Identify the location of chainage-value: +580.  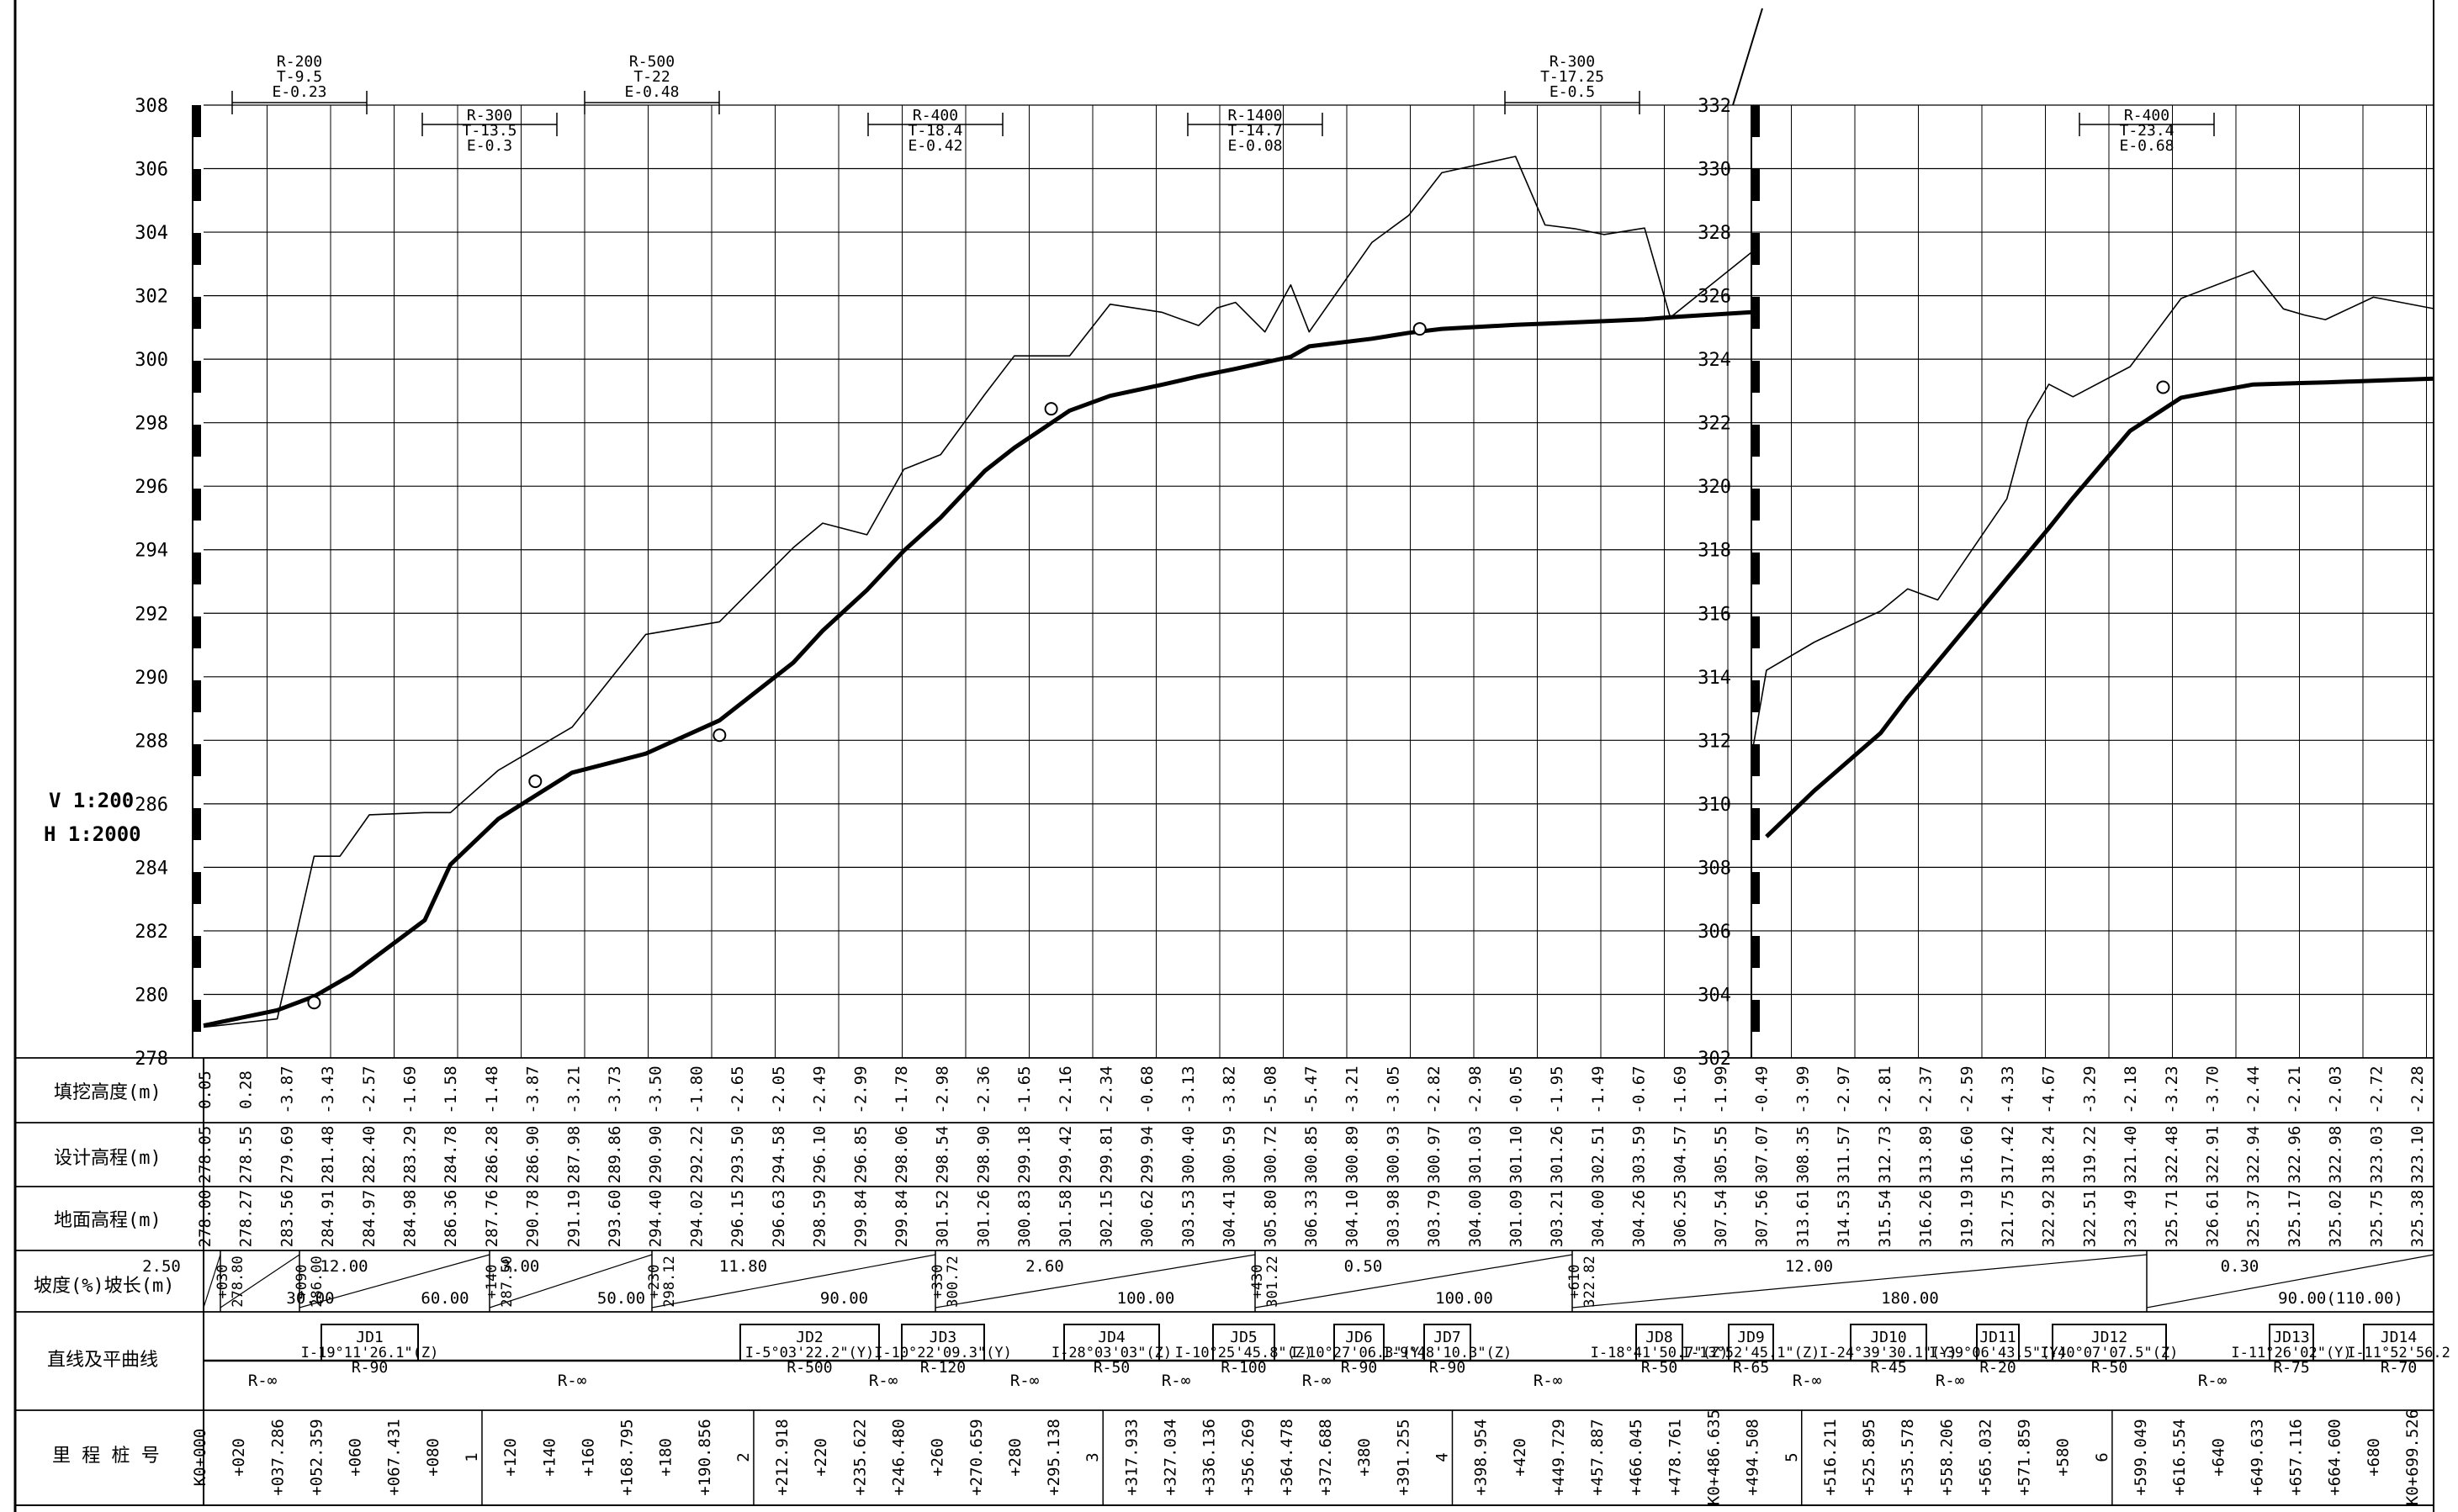
(2063, 1457).